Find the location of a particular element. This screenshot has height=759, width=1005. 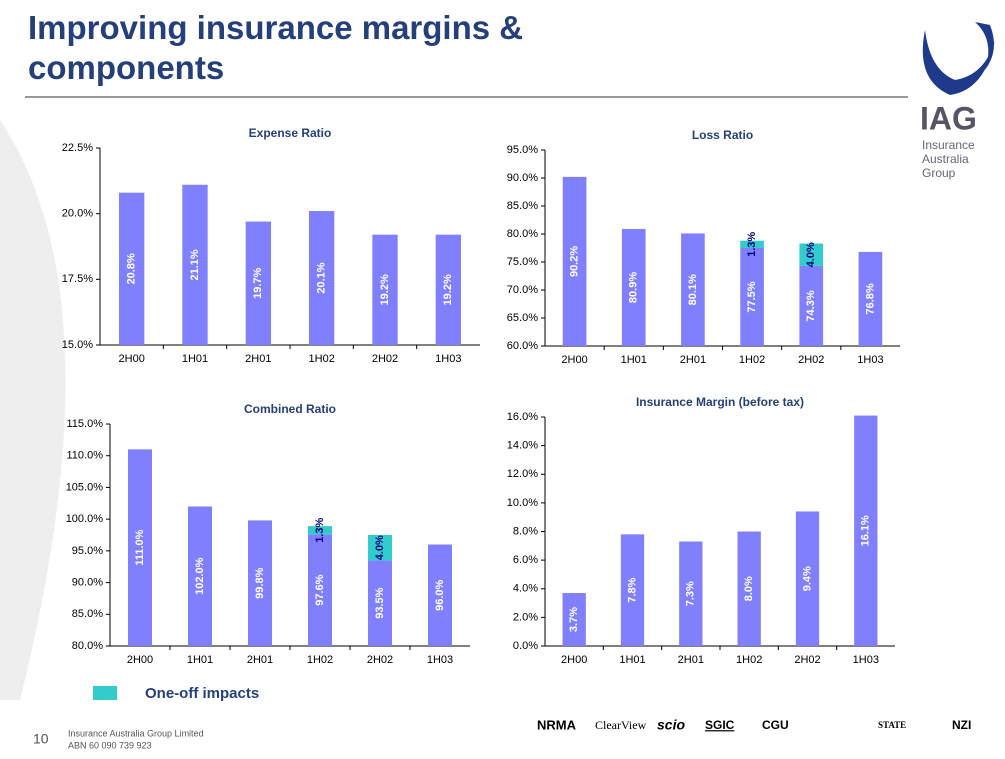

y-tick-label: 6.0% is located at coordinates (525, 560).